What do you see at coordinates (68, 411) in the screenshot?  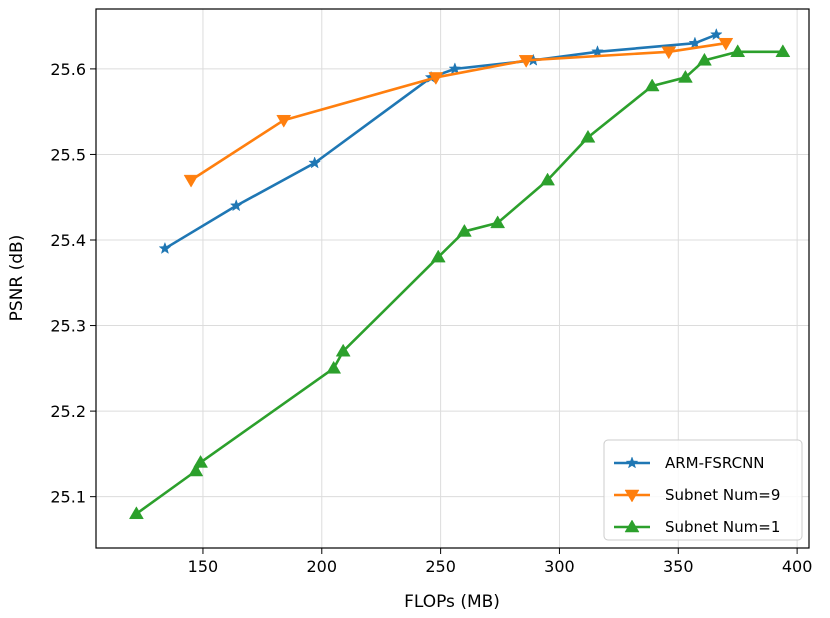 I see `y-tick-label: 25.2` at bounding box center [68, 411].